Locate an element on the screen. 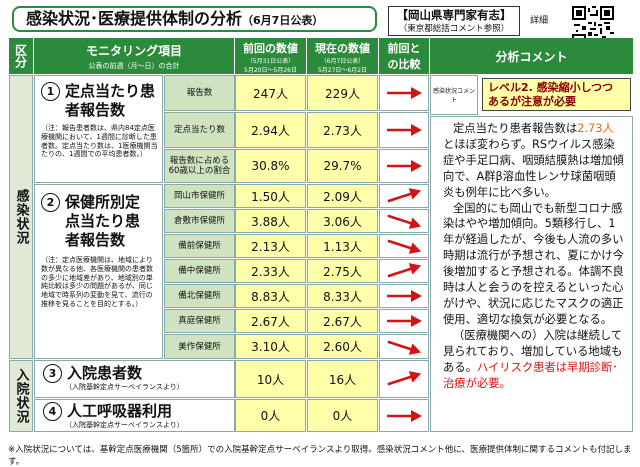 The height and width of the screenshot is (467, 640). row-label: 美作保健所 is located at coordinates (199, 346).